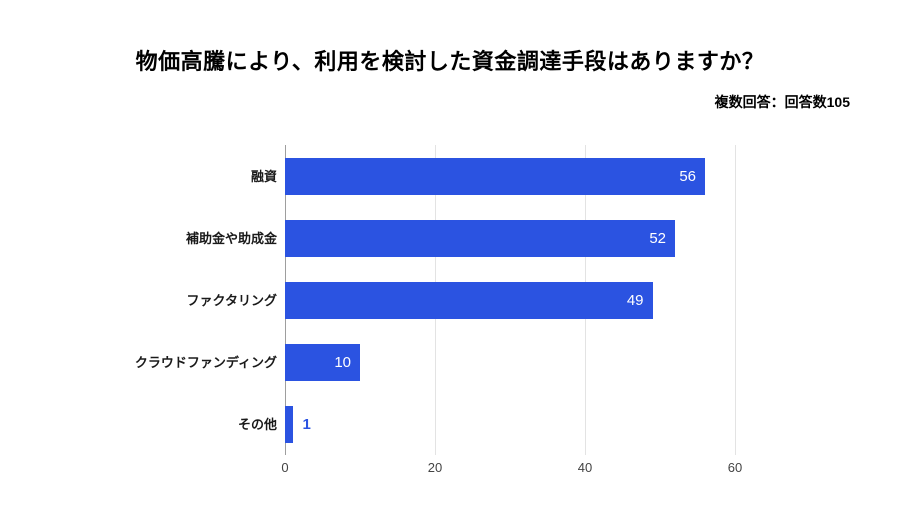  I want to click on bar-row: 1, so click(515, 424).